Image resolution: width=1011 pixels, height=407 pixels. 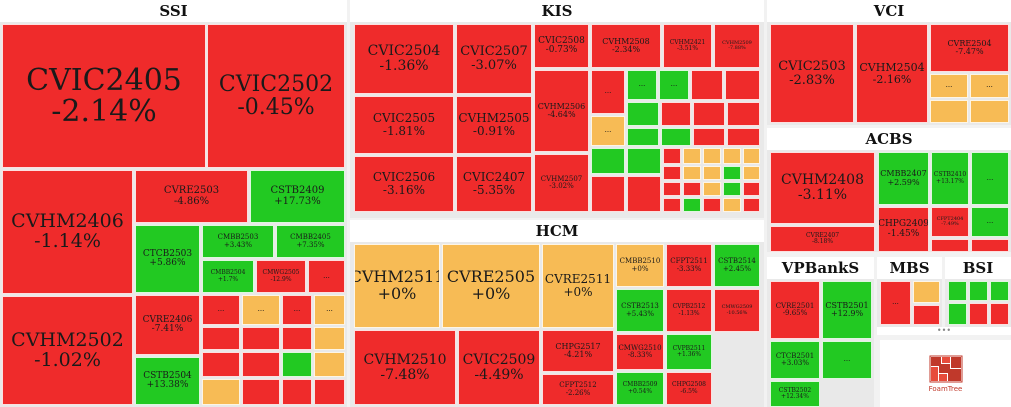 What do you see at coordinates (950, 178) in the screenshot?
I see `treemap-cell-cstb2410: CSTB2410 +13.17%` at bounding box center [950, 178].